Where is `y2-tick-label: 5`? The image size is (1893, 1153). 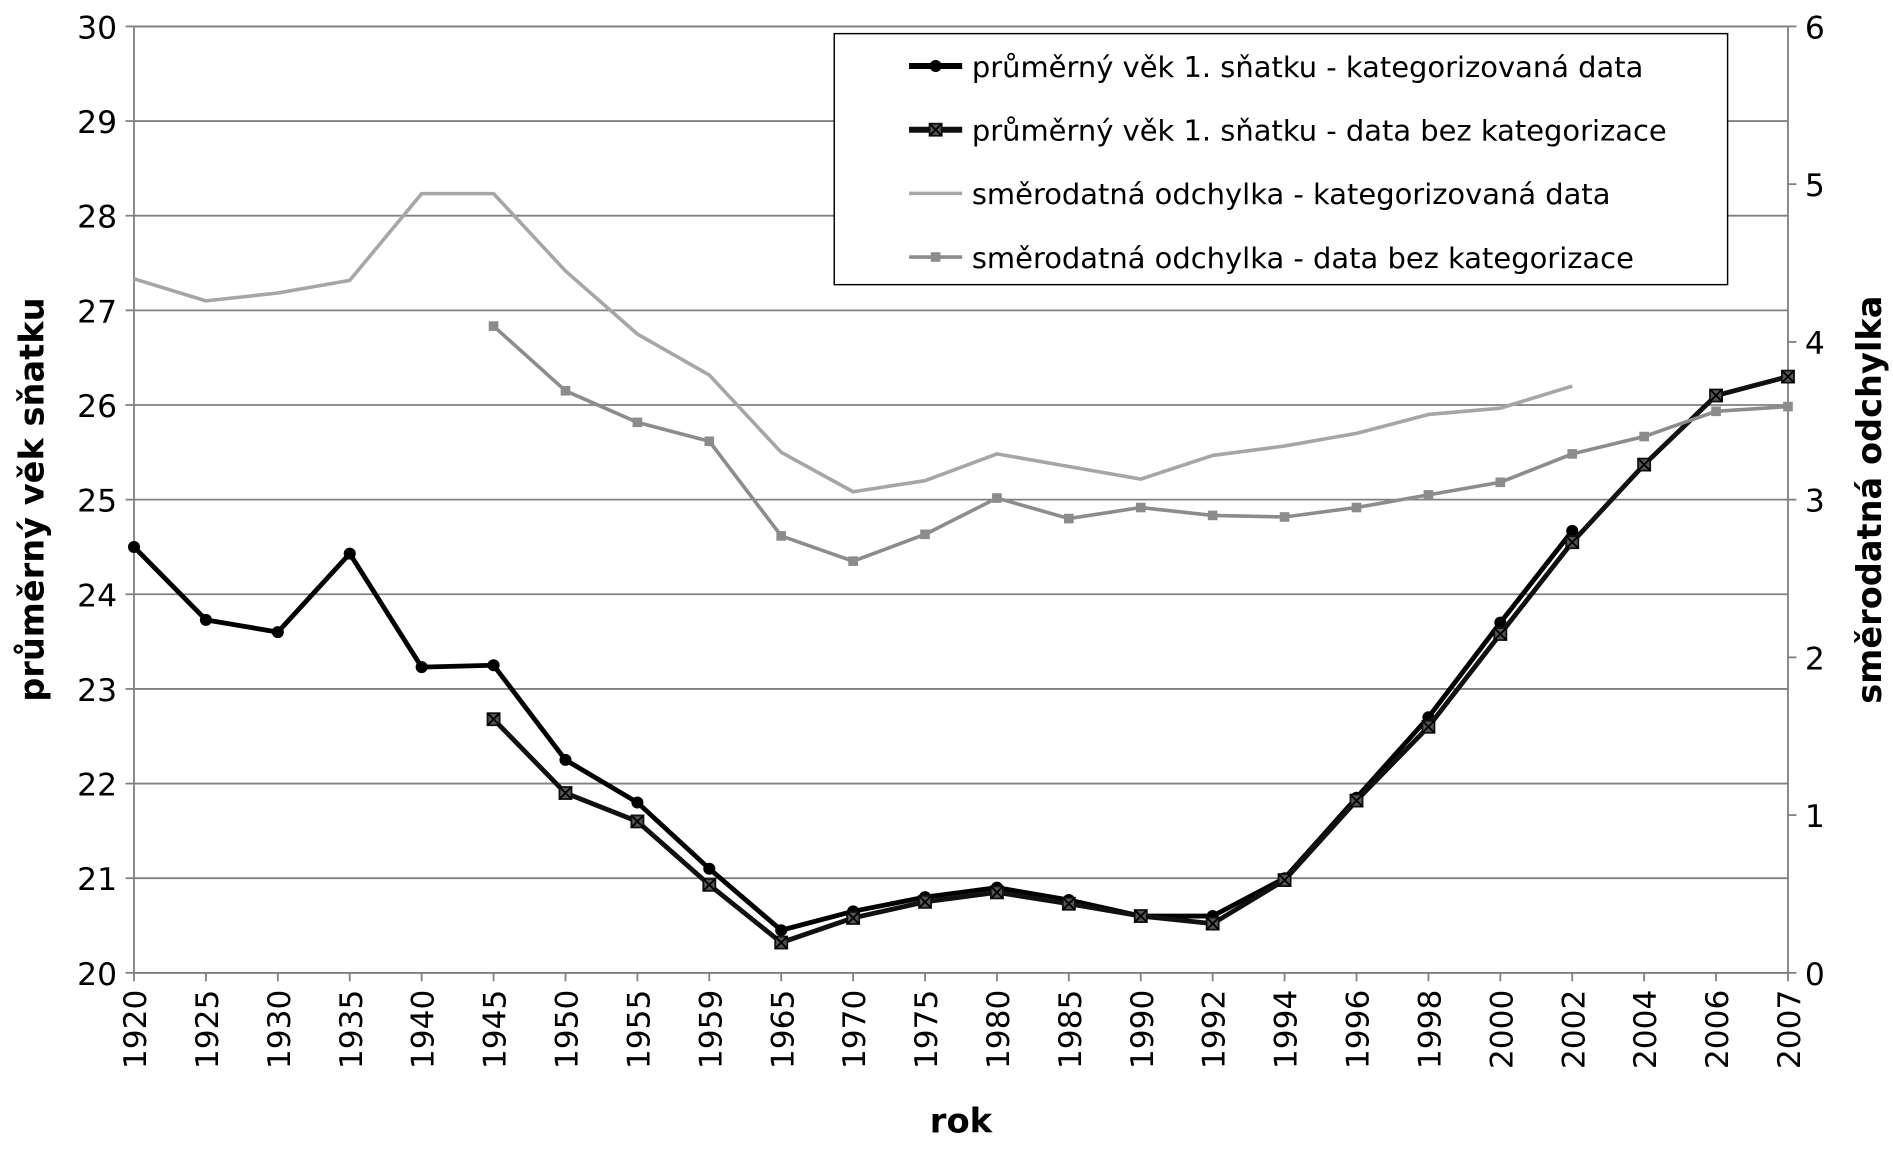 y2-tick-label: 5 is located at coordinates (1815, 186).